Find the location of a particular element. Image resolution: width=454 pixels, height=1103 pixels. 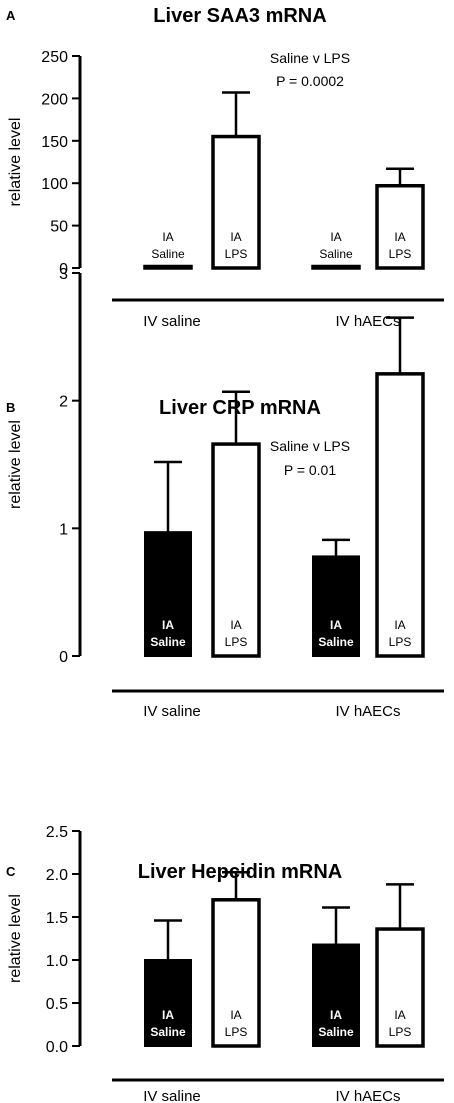

chart-title: Liver SAA3 mRNA is located at coordinates (239, 16).